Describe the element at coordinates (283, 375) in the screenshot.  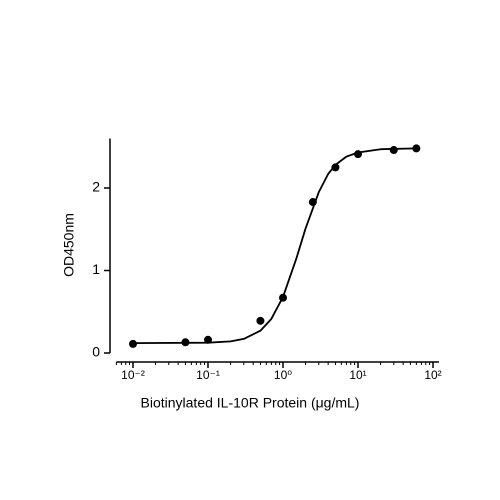
I see `x-tick-label: 10⁰` at that location.